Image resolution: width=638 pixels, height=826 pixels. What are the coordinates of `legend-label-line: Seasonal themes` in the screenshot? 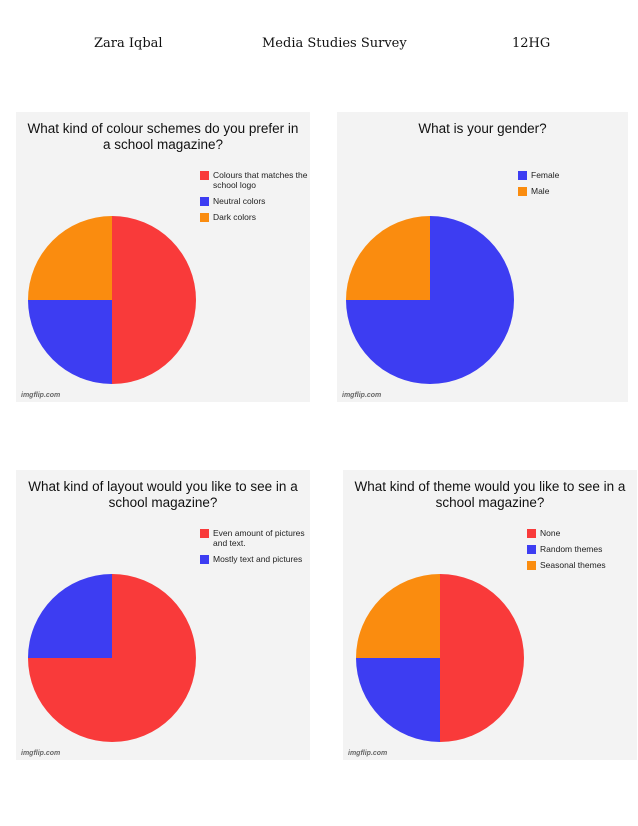 It's located at (573, 565).